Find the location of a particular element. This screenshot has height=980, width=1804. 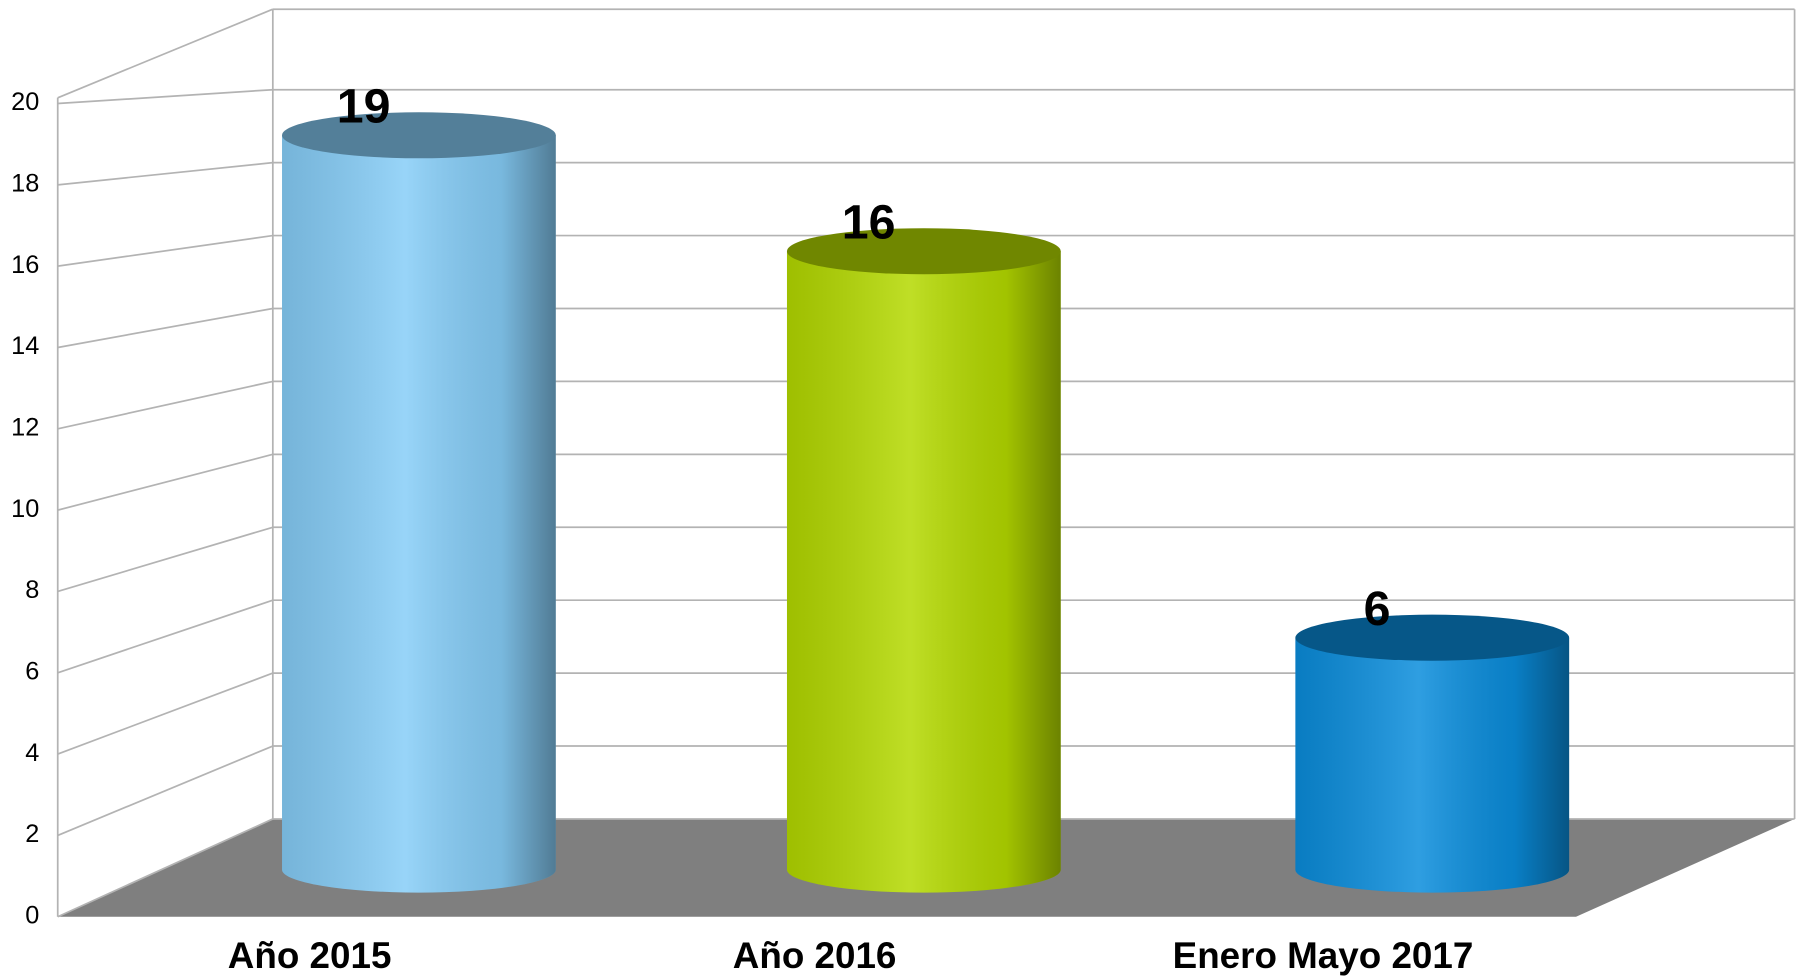

x-tick-label: Año 2016 is located at coordinates (815, 955).